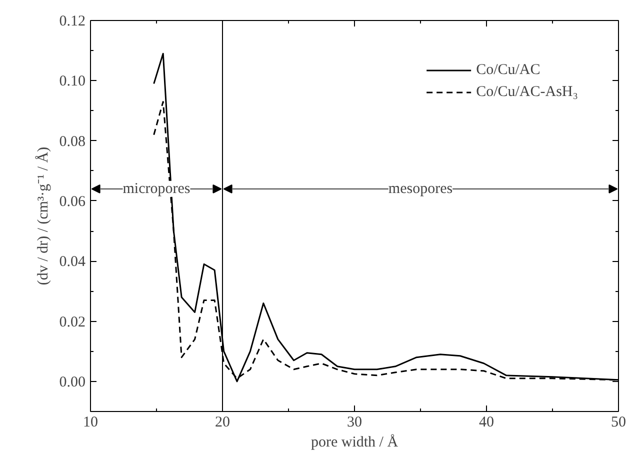 Image resolution: width=628 pixels, height=461 pixels. I want to click on annotation: micropores, so click(156, 188).